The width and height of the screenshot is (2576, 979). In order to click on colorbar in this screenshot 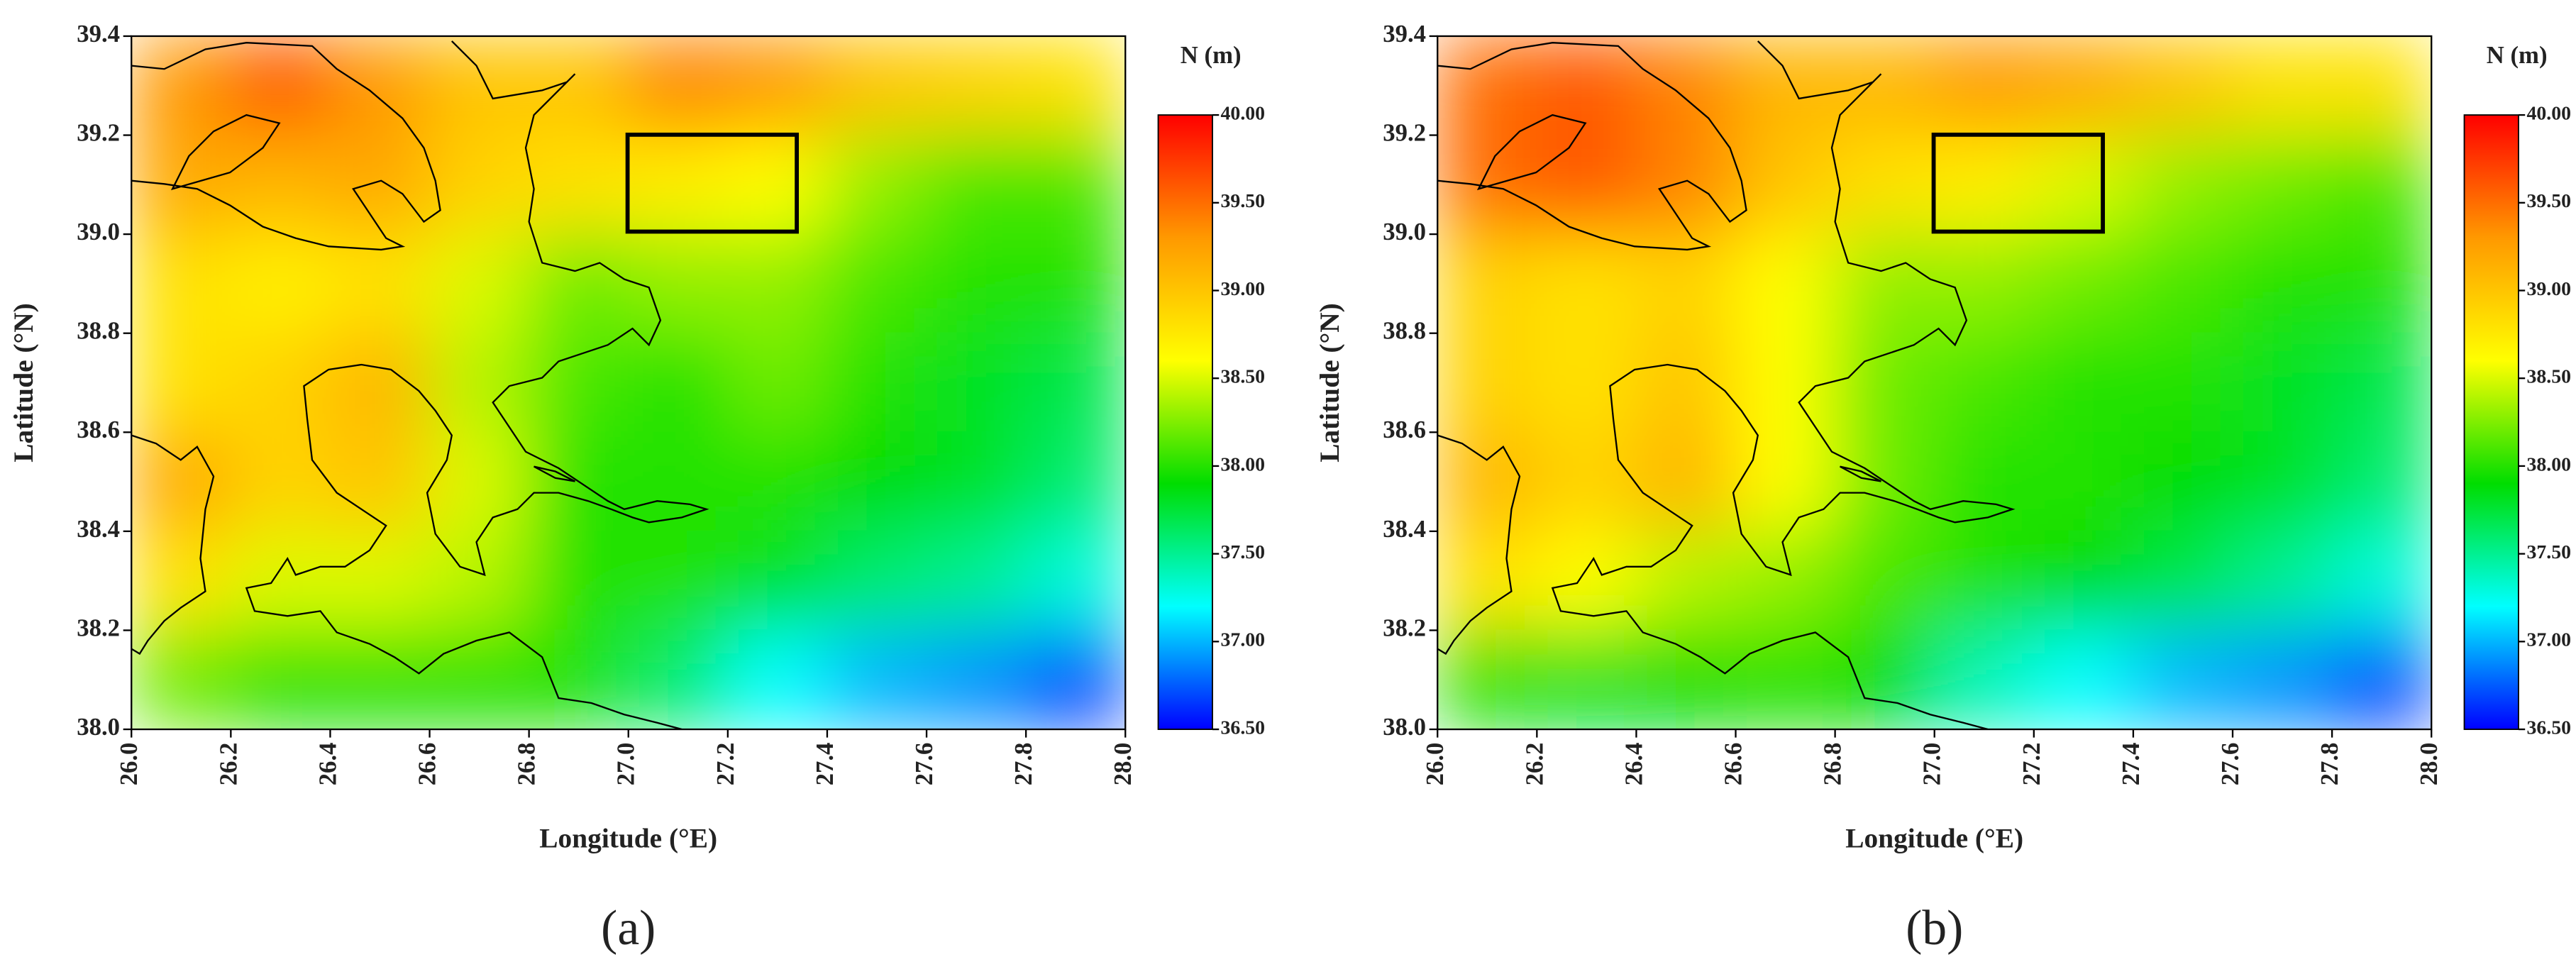, I will do `click(1185, 422)`.